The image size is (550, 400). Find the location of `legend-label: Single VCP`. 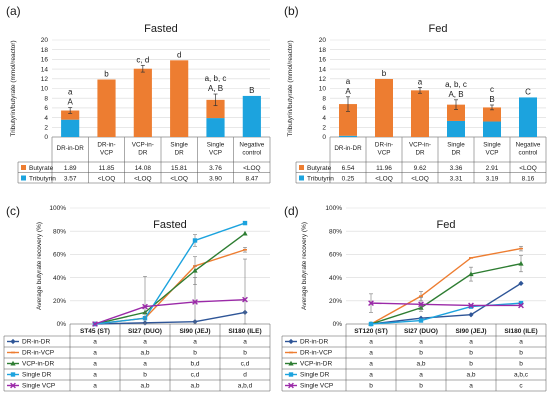

legend-label: Single VCP is located at coordinates (316, 386).